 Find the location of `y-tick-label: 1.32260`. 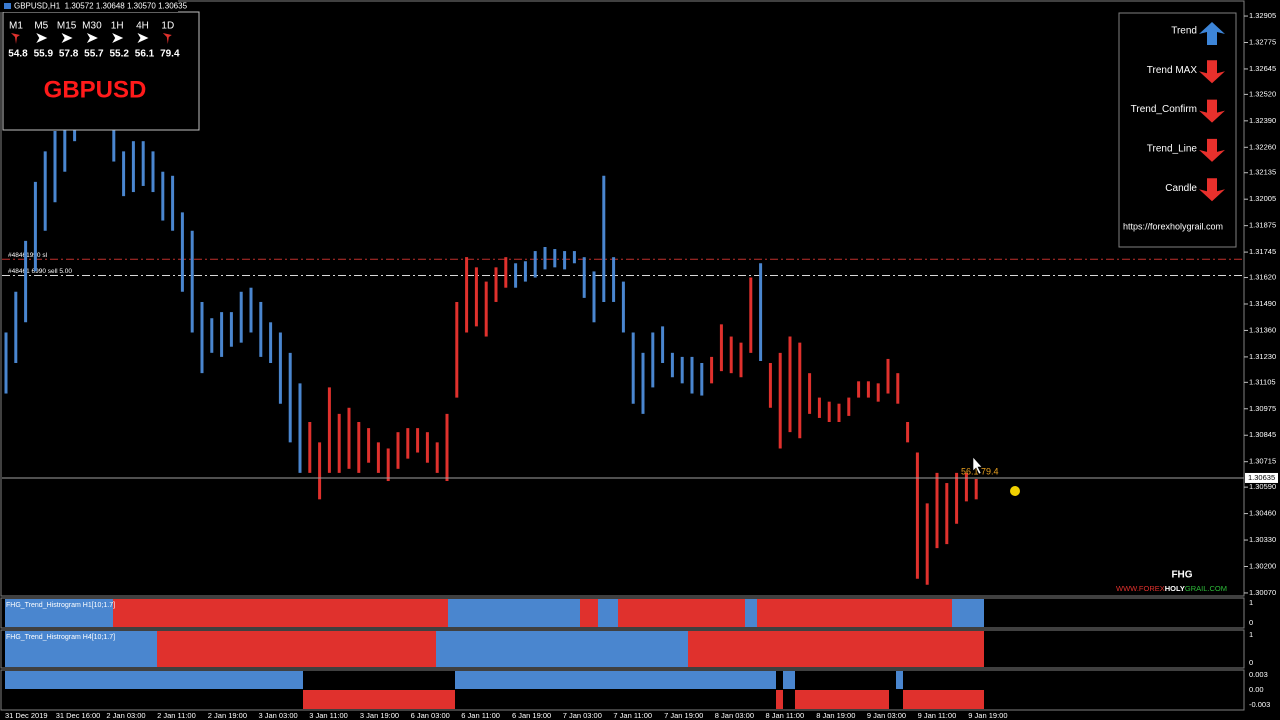

y-tick-label: 1.32260 is located at coordinates (1262, 146).